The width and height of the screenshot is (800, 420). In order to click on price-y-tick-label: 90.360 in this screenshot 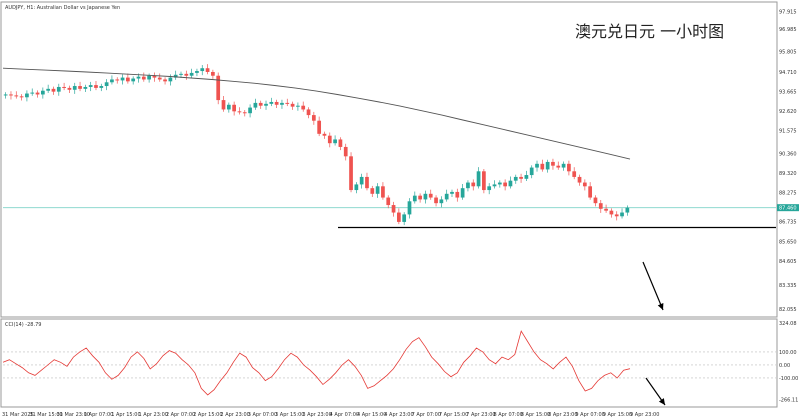, I will do `click(788, 154)`.